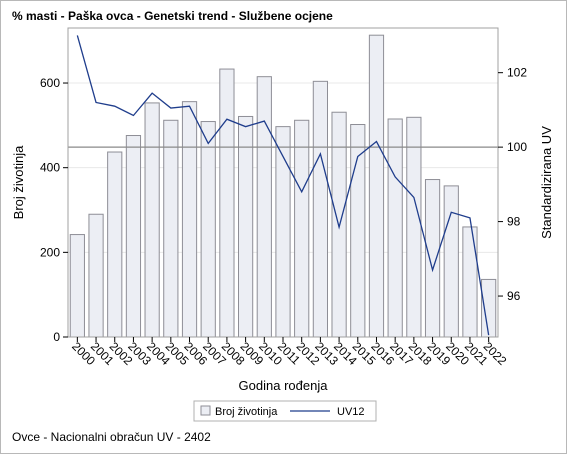 This screenshot has width=567, height=454. I want to click on legend-swatch-bar, so click(205, 410).